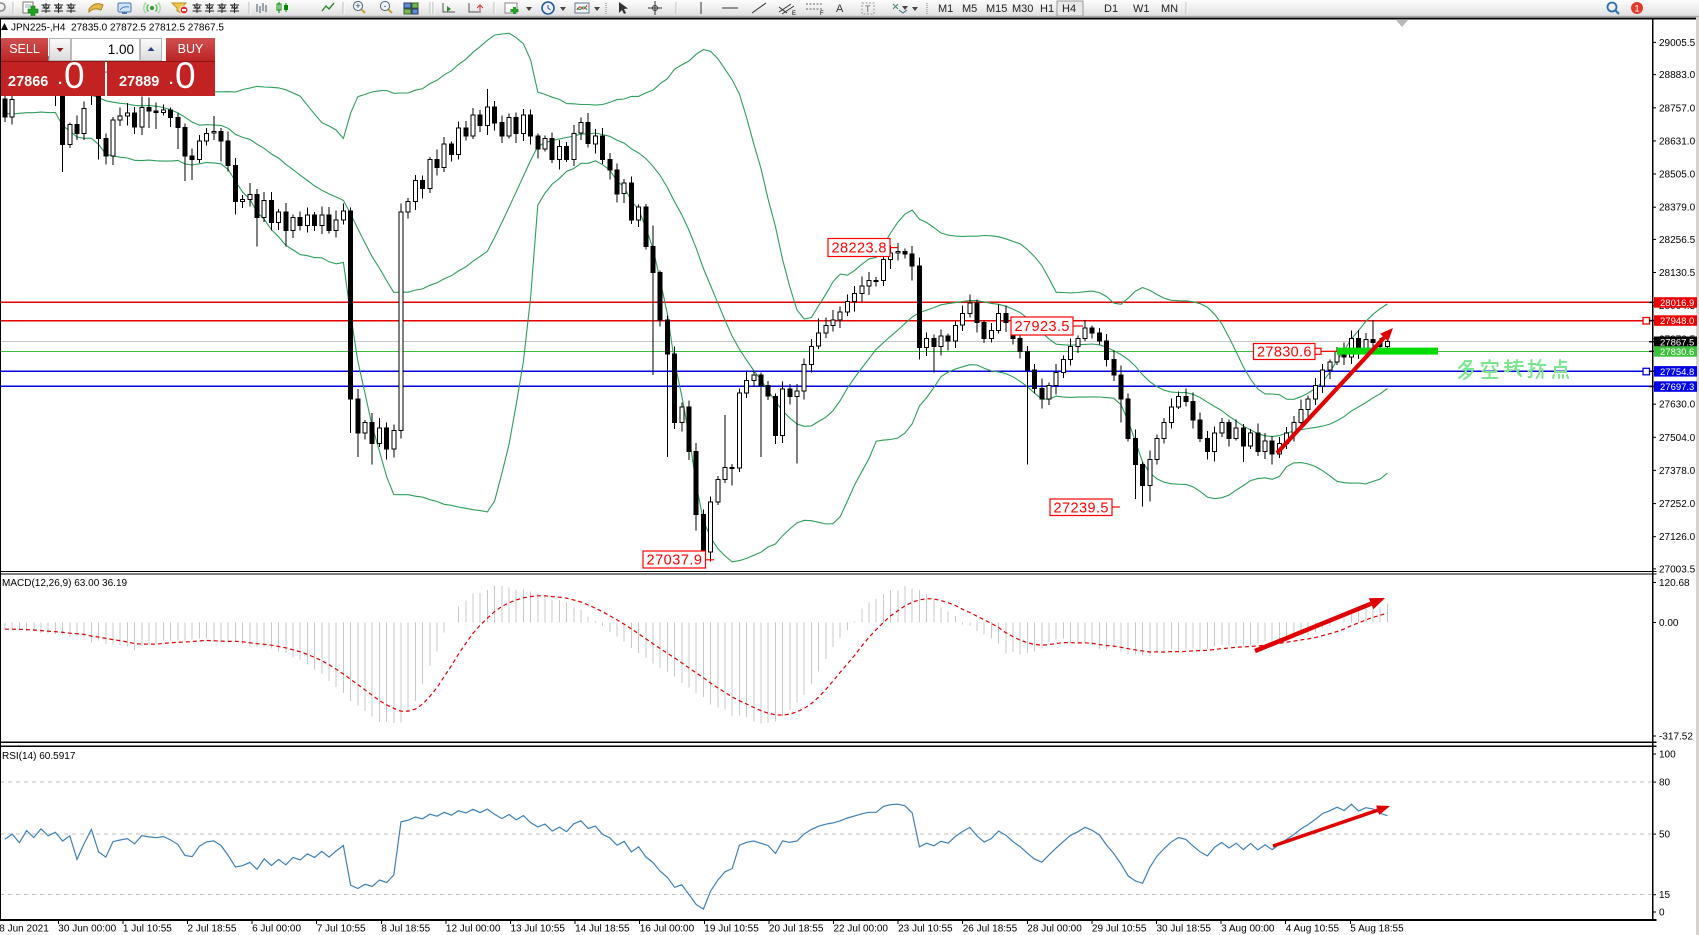  Describe the element at coordinates (24, 929) in the screenshot. I see `svg-text: 28 Jun 2021` at that location.